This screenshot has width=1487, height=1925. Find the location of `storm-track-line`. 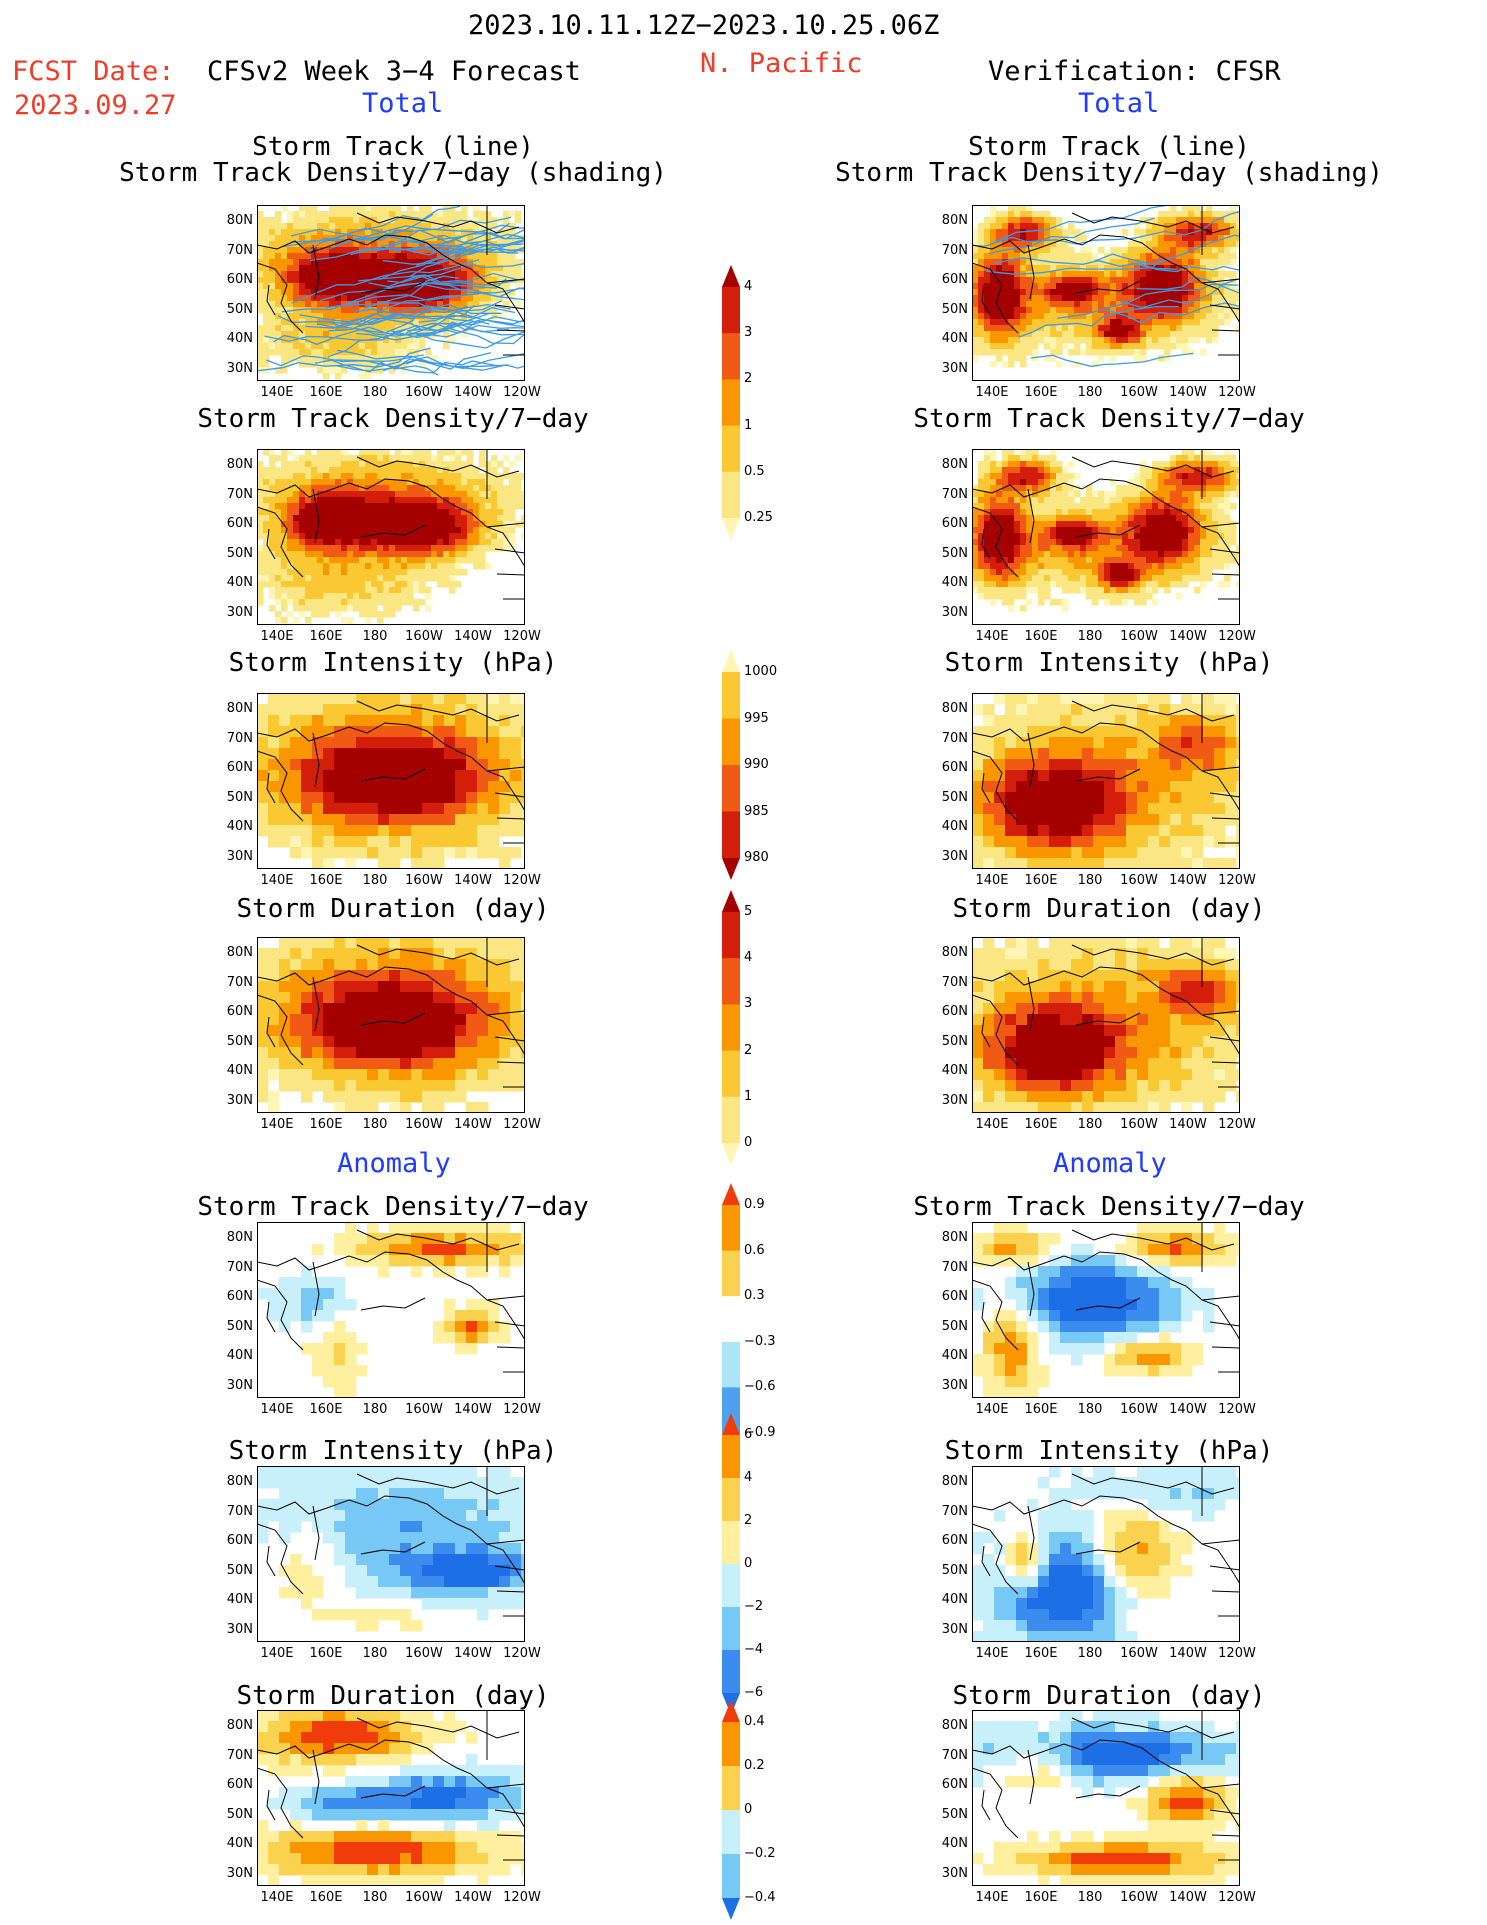

storm-track-line is located at coordinates (479, 242).